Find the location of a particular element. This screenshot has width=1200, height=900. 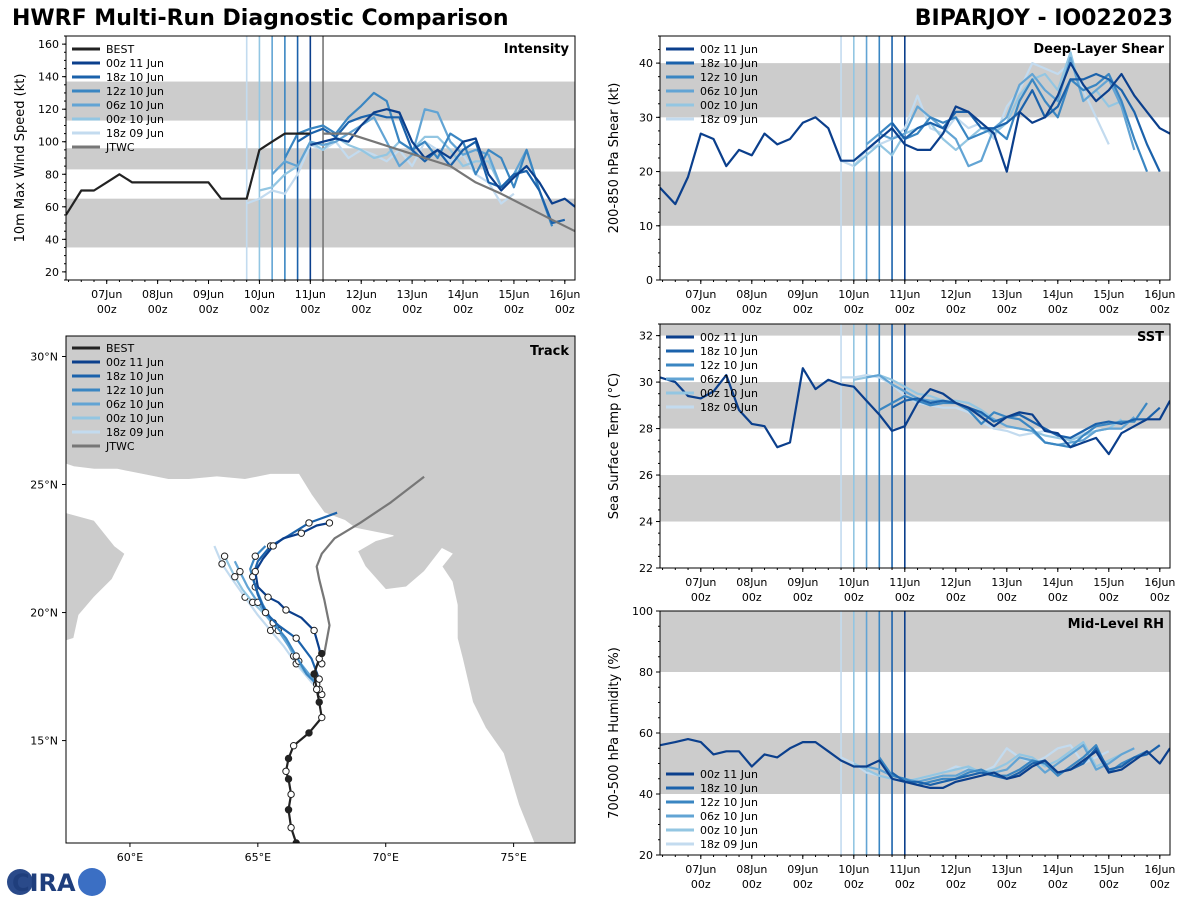

legend-label: BEST is located at coordinates (120, 49).